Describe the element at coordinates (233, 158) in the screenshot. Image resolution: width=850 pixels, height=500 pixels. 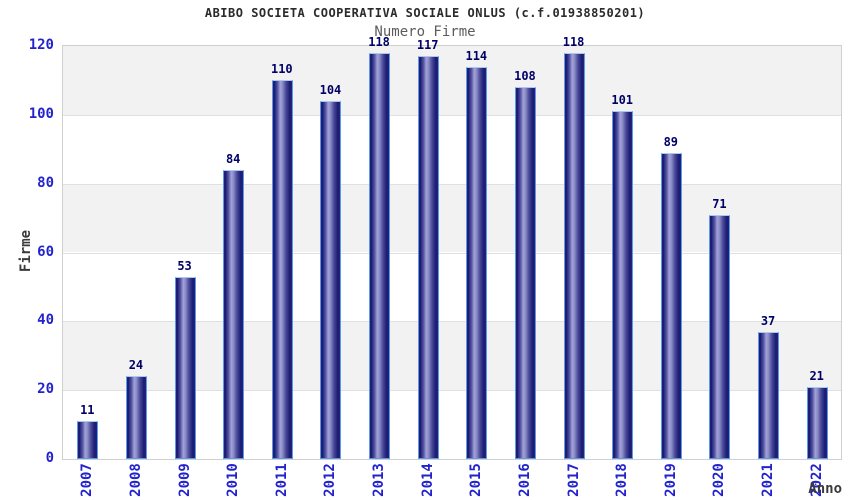
I see `value-label: 84` at that location.